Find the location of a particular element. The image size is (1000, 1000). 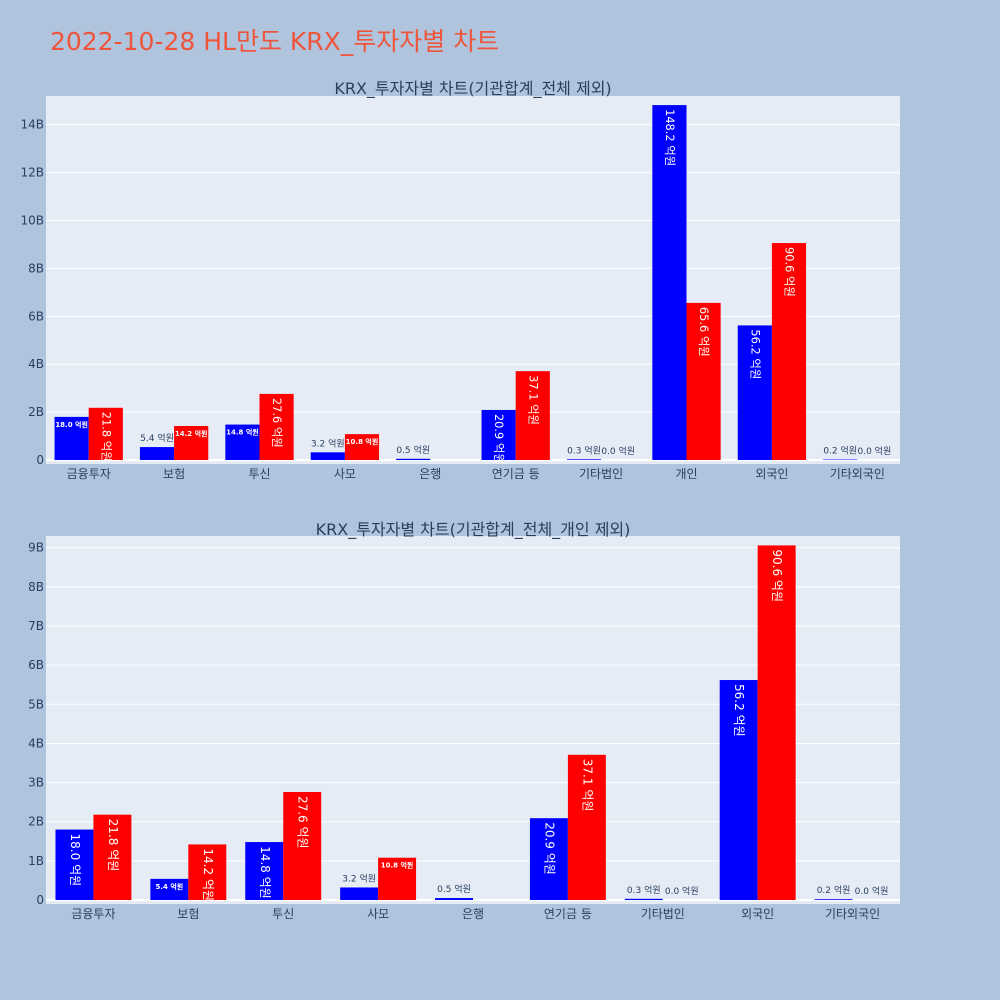

x-tick-label: 은행 is located at coordinates (430, 473).